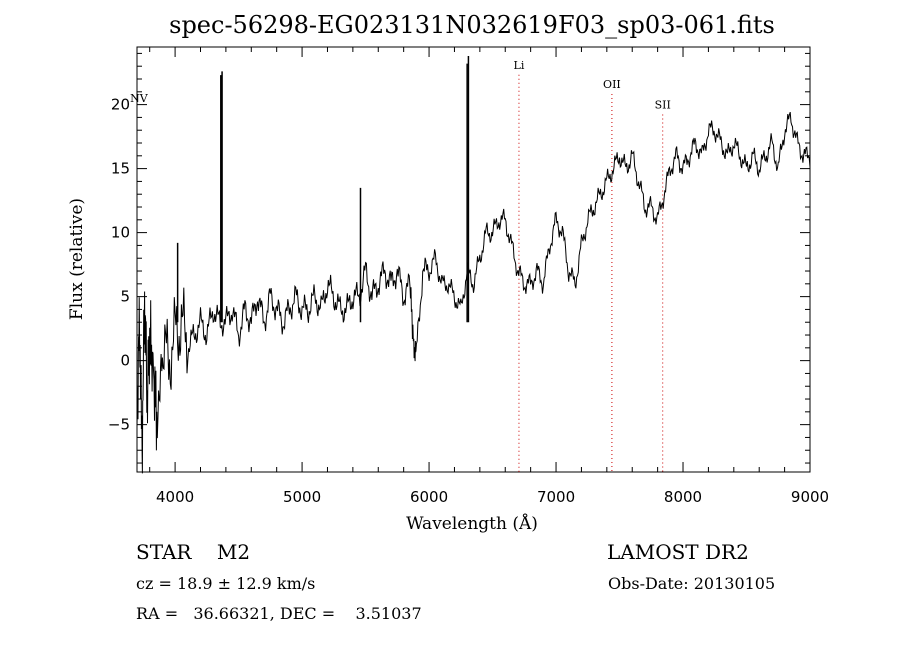 This screenshot has width=900, height=650. I want to click on y-tick-label: −5, so click(119, 425).